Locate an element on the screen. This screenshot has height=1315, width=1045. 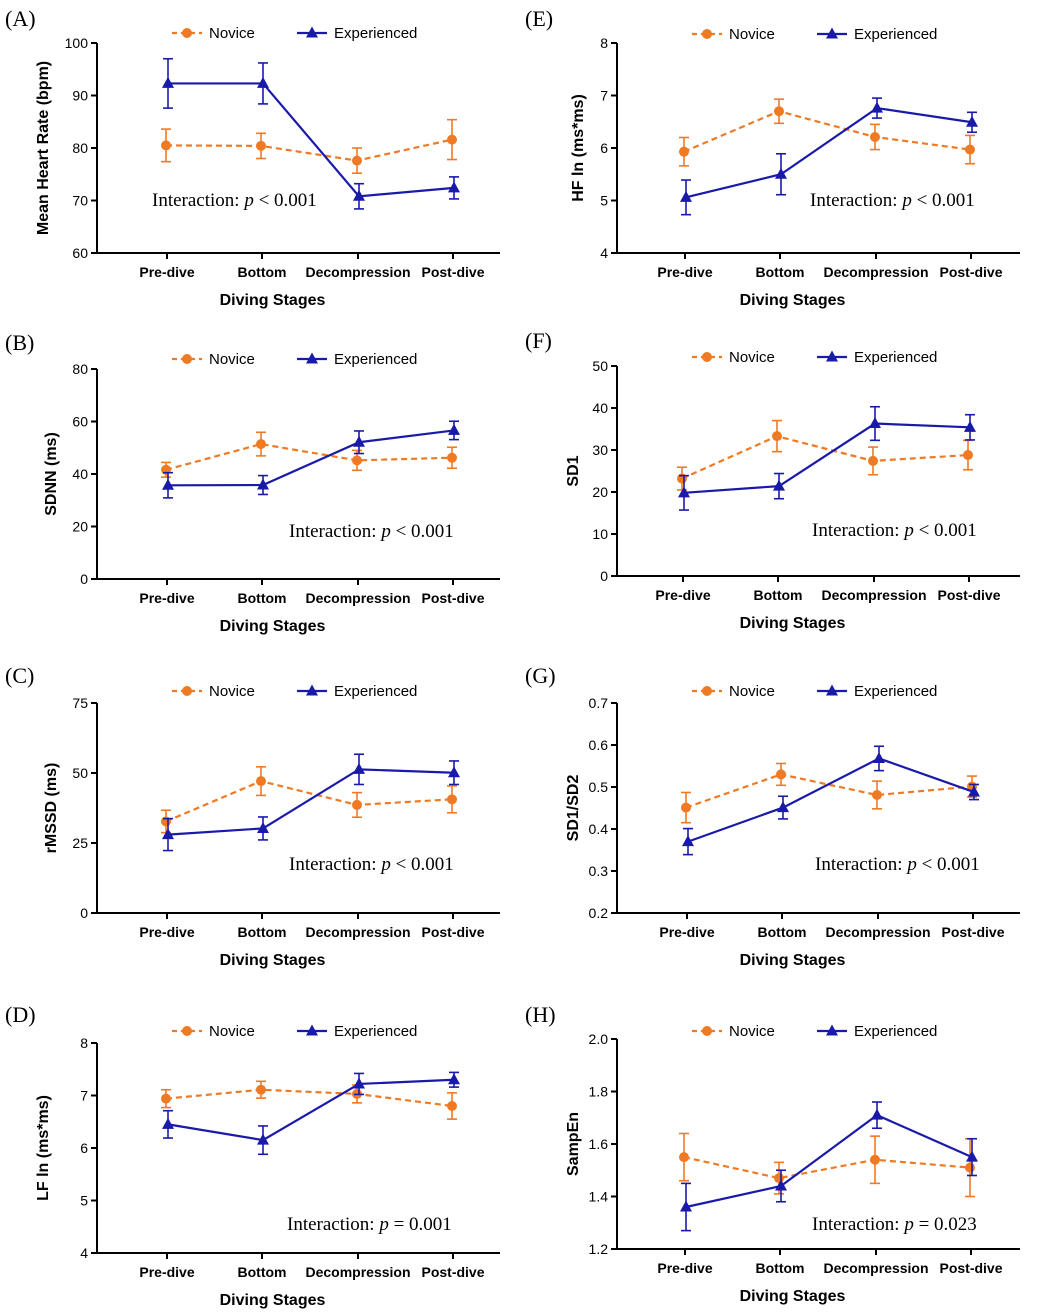
panel-label: (A) is located at coordinates (20, 18).